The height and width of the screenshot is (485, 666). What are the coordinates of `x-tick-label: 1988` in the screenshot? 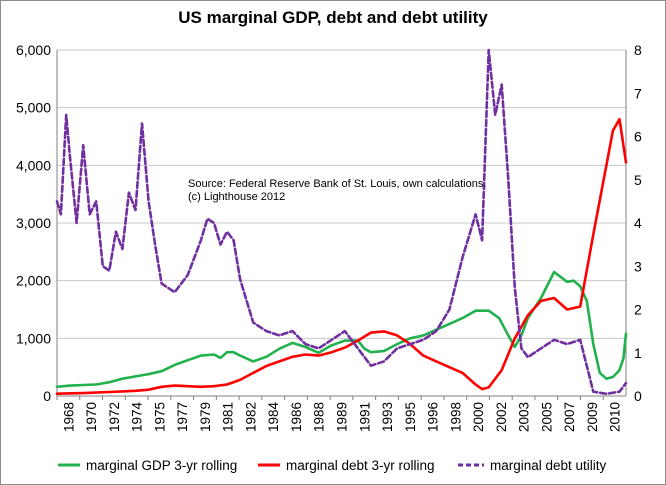 It's located at (319, 417).